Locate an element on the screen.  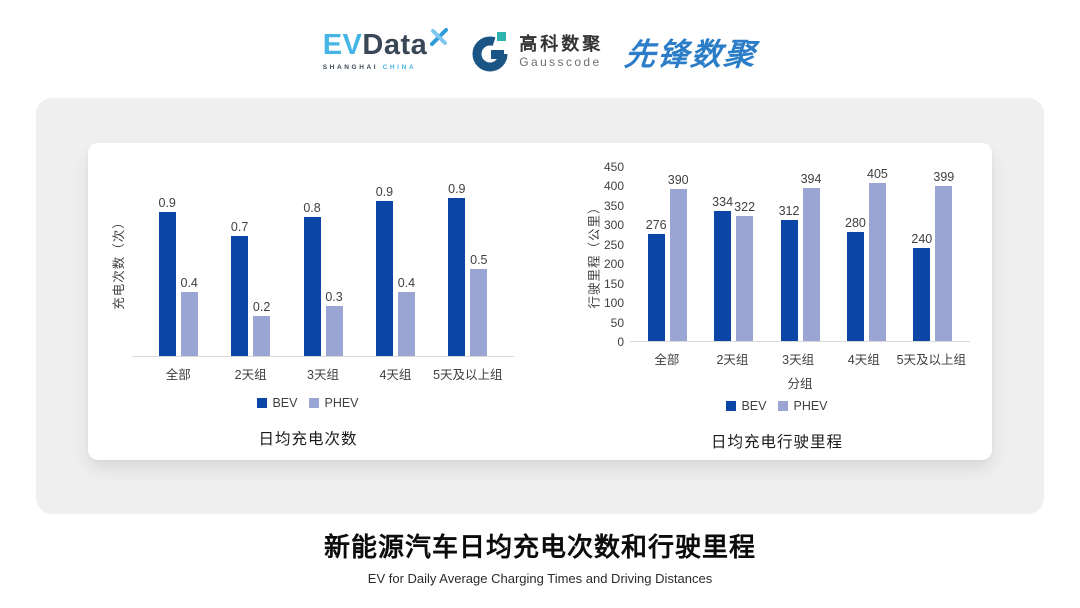
evdata-ev-text: EV is located at coordinates (342, 44).